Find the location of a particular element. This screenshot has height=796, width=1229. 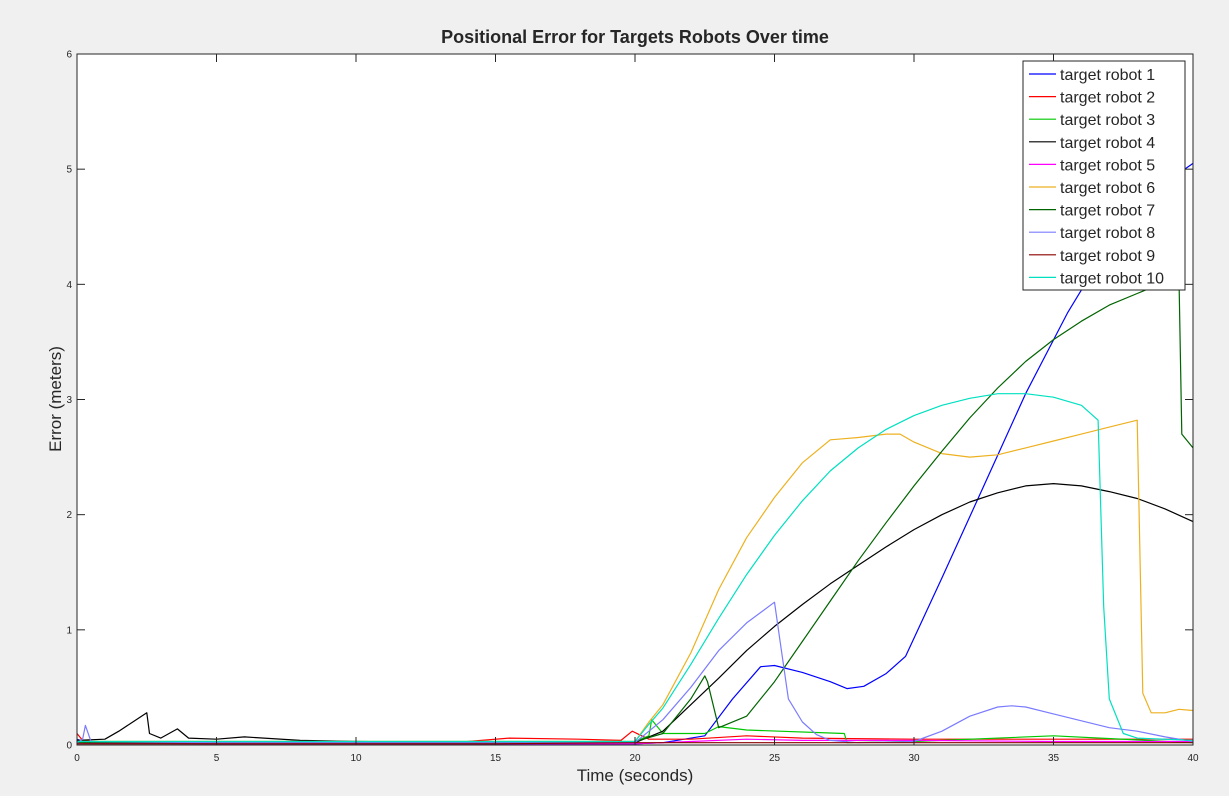

x-tick-label: 5 is located at coordinates (217, 758).